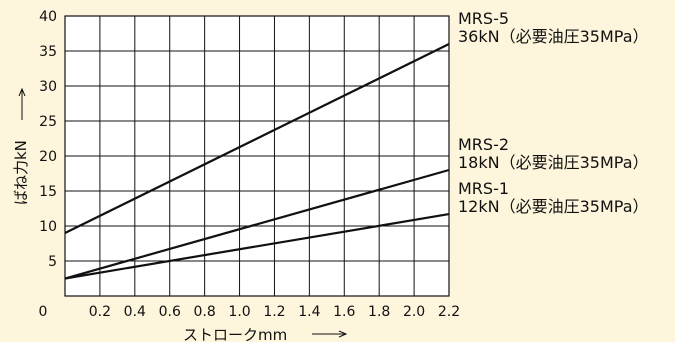 This screenshot has height=342, width=675. What do you see at coordinates (257, 246) in the screenshot?
I see `series-line` at bounding box center [257, 246].